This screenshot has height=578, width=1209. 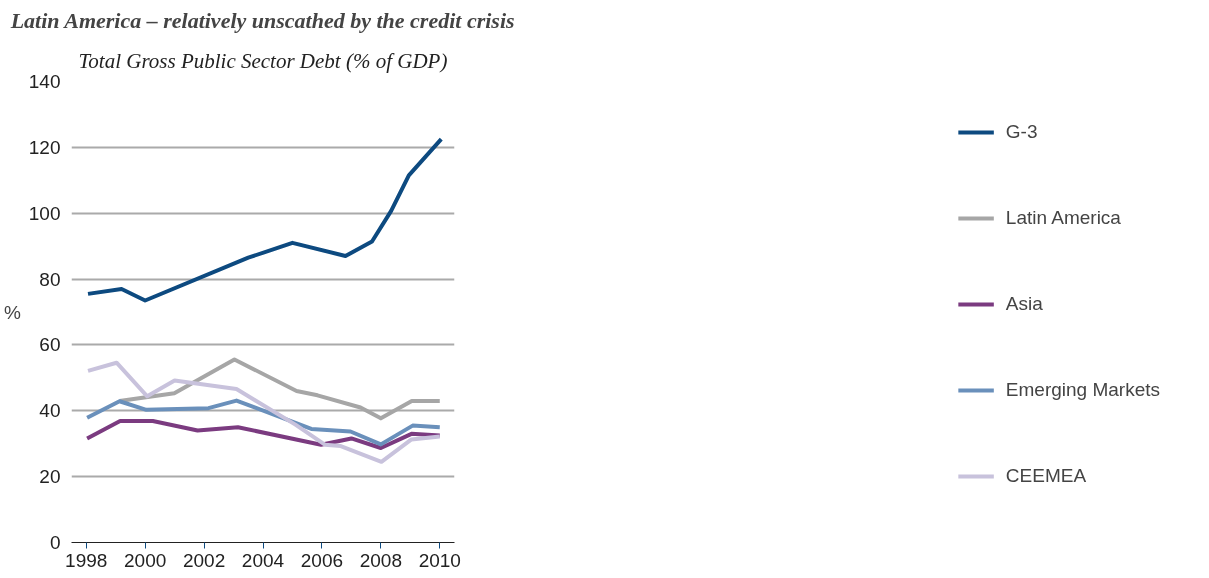 What do you see at coordinates (44, 81) in the screenshot?
I see `y-tick-label: 140` at bounding box center [44, 81].